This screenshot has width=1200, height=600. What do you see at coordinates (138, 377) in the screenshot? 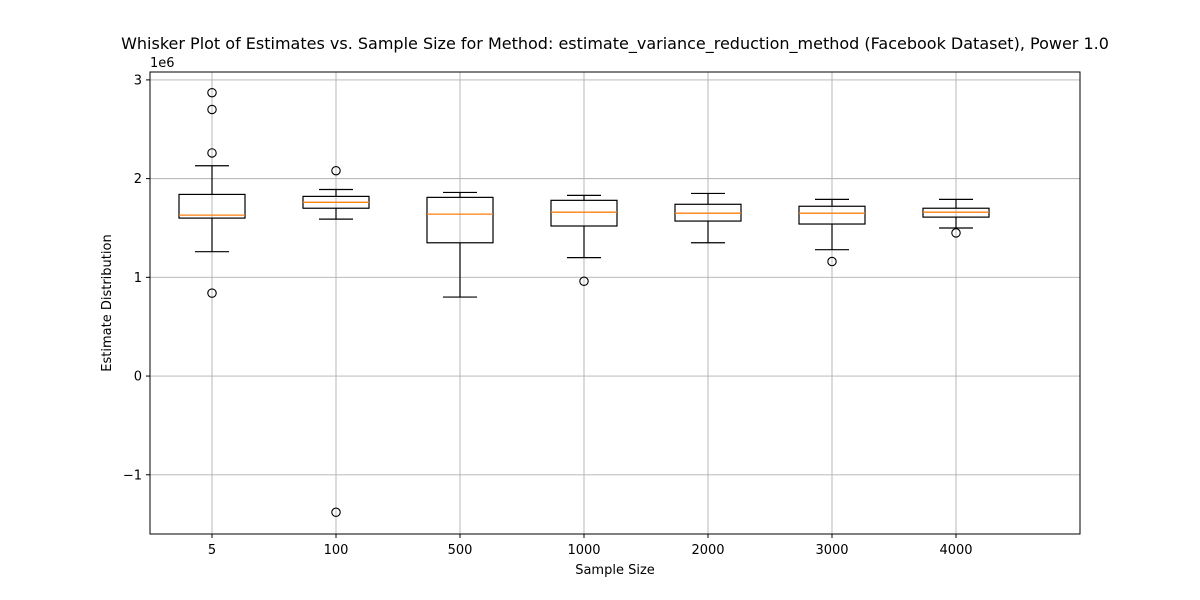
I see `y-tick-label: 0` at bounding box center [138, 377].